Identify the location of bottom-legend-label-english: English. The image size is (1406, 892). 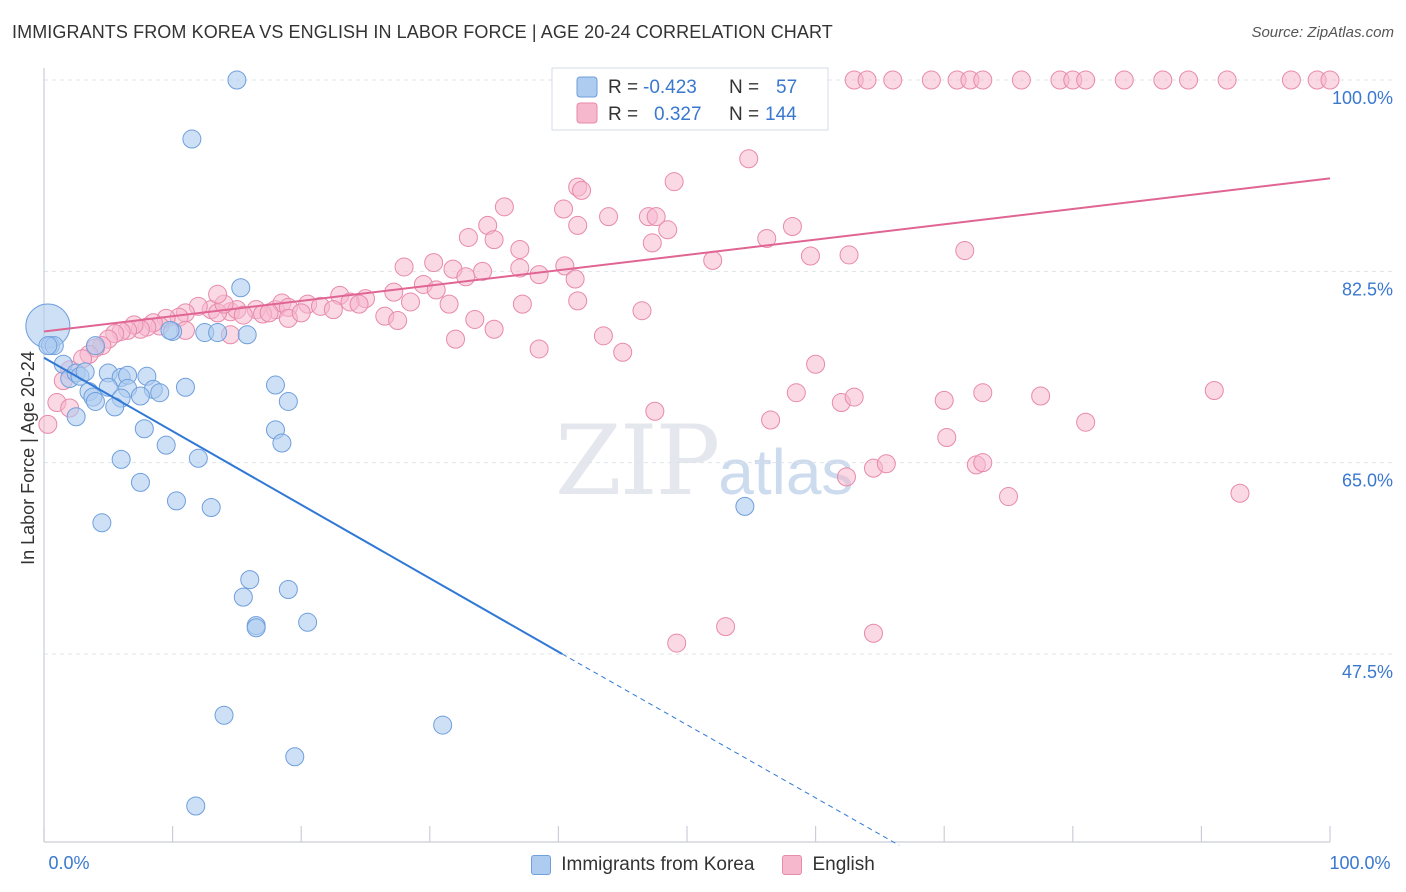
(843, 864).